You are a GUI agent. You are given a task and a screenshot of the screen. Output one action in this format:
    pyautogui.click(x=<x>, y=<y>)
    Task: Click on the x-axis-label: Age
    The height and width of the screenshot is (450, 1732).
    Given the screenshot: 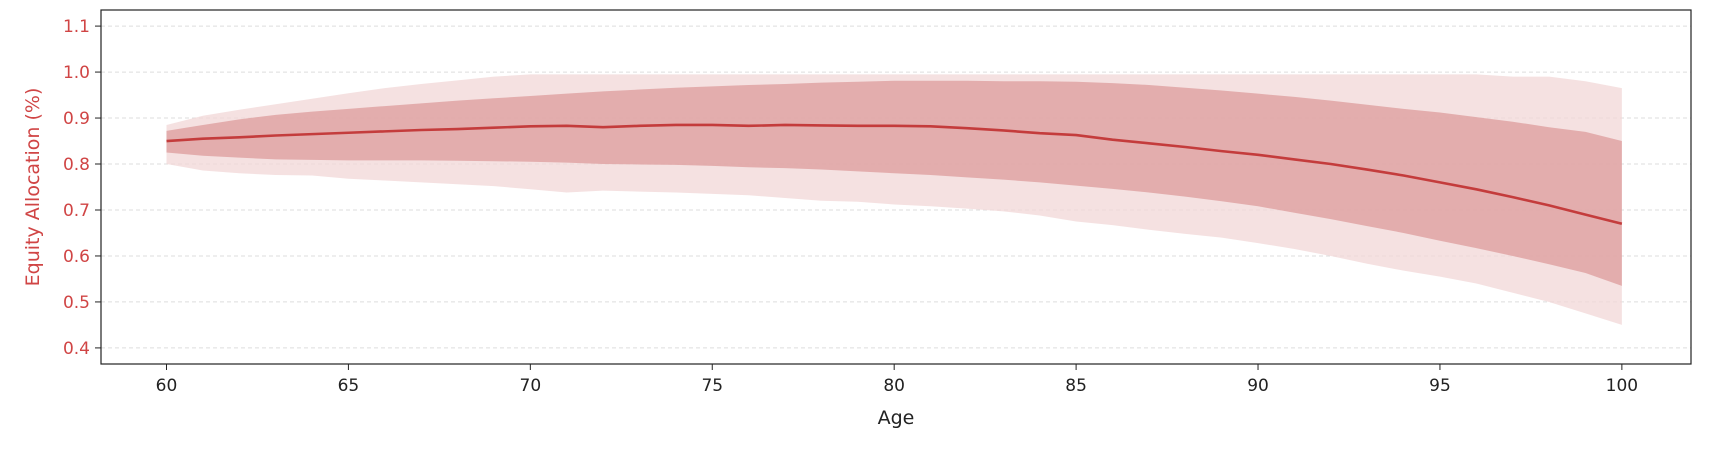 What is the action you would take?
    pyautogui.click(x=896, y=418)
    